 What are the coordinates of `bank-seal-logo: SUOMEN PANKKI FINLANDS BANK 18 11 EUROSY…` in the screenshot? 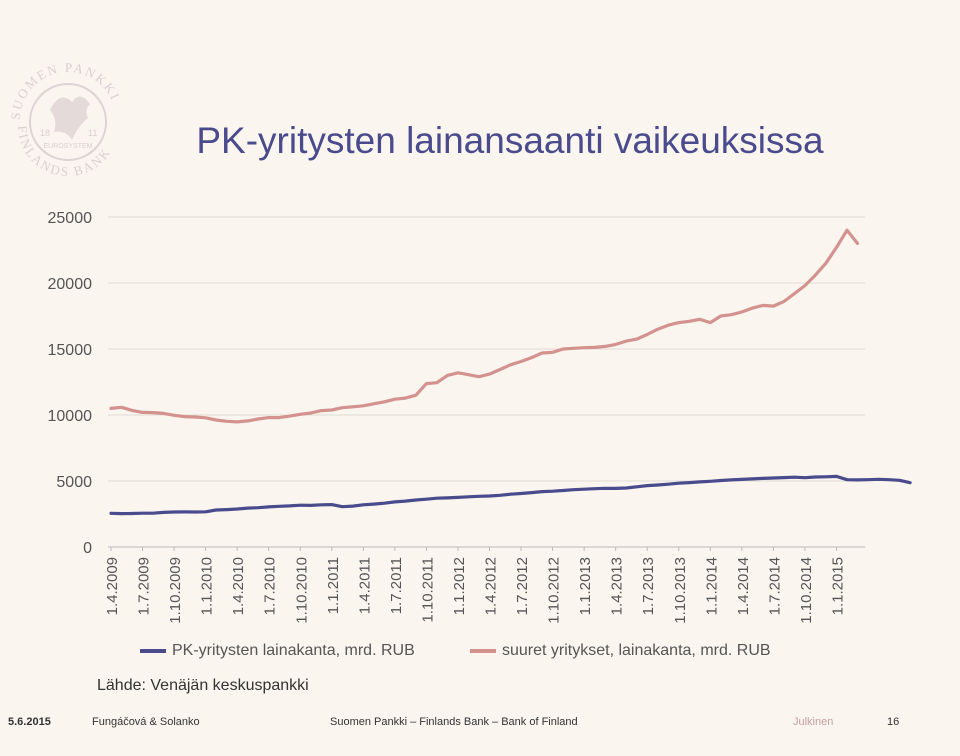 It's located at (65, 119).